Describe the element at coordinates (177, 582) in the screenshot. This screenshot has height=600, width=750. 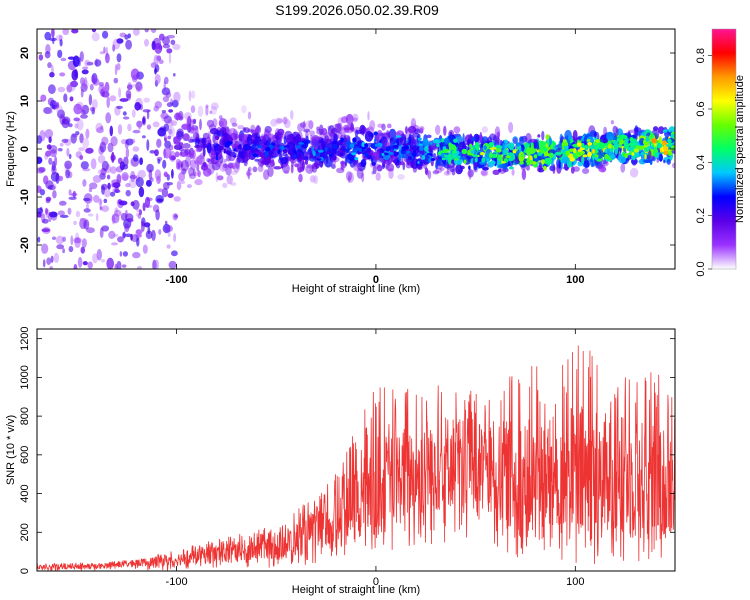
I see `snr-x-tick-label: -100` at that location.